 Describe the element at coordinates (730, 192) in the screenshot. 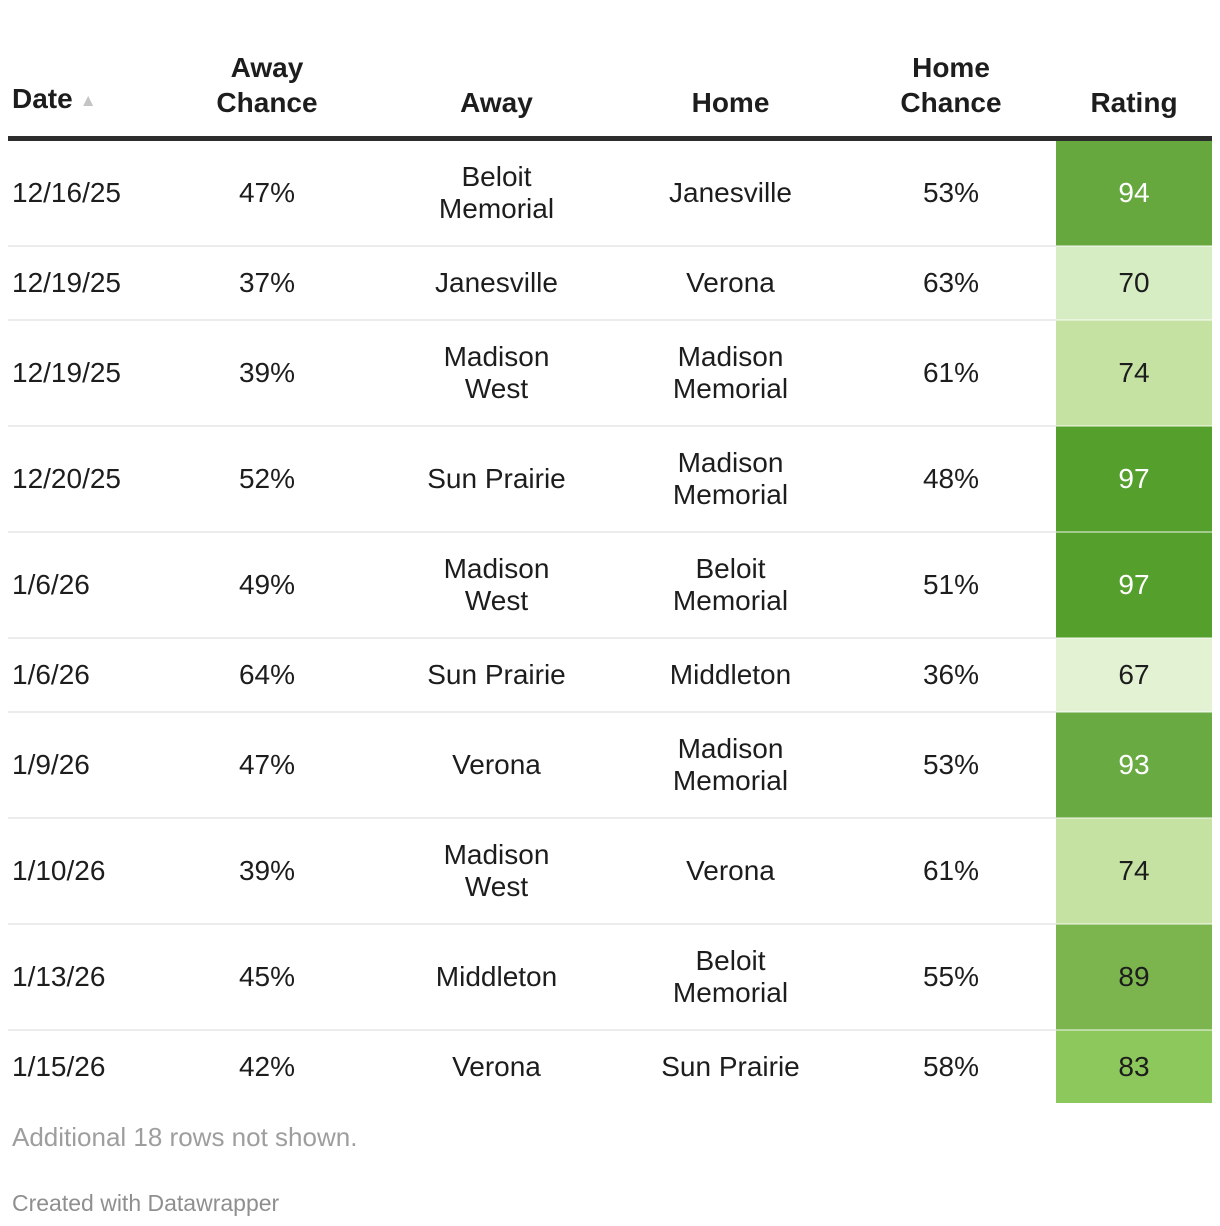

I see `home-team-cell: Janesville` at that location.